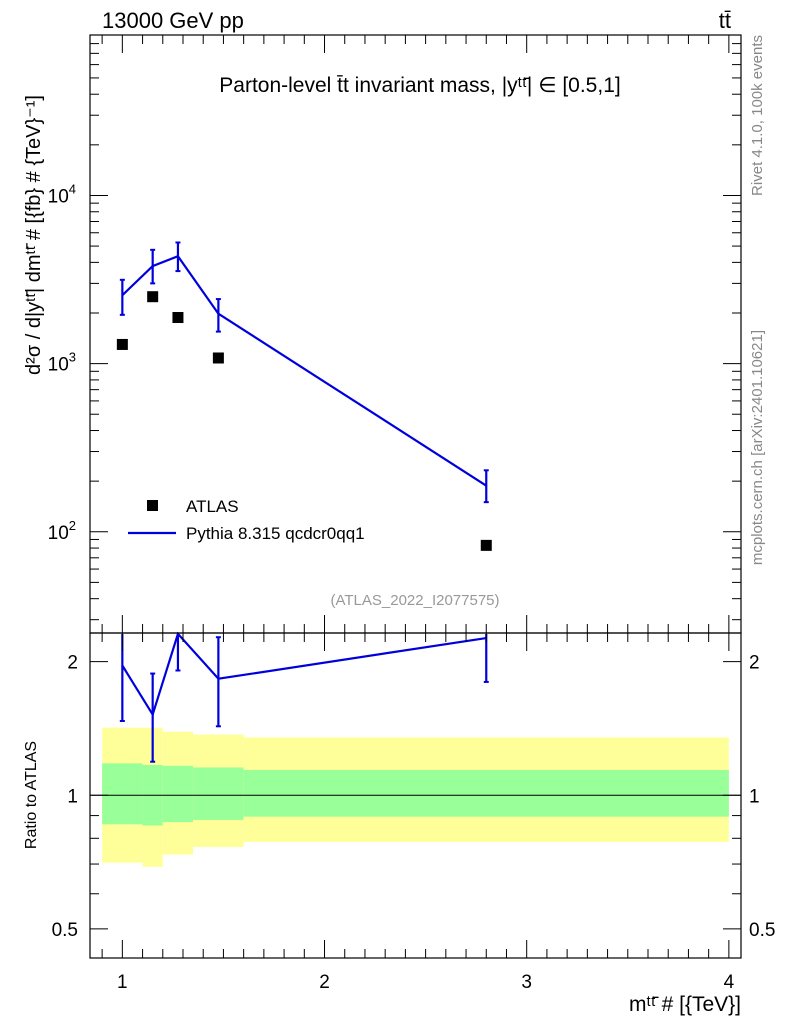 The height and width of the screenshot is (1024, 786). I want to click on data-series, so click(304, 421).